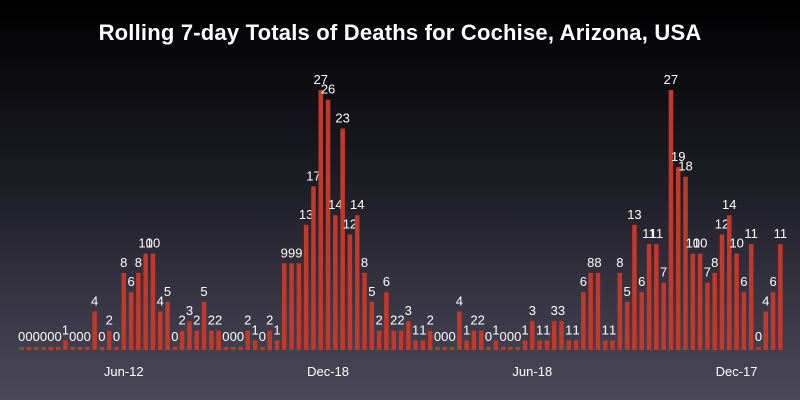 The height and width of the screenshot is (400, 800). What do you see at coordinates (328, 371) in the screenshot?
I see `x-tick-label: Dec-18` at bounding box center [328, 371].